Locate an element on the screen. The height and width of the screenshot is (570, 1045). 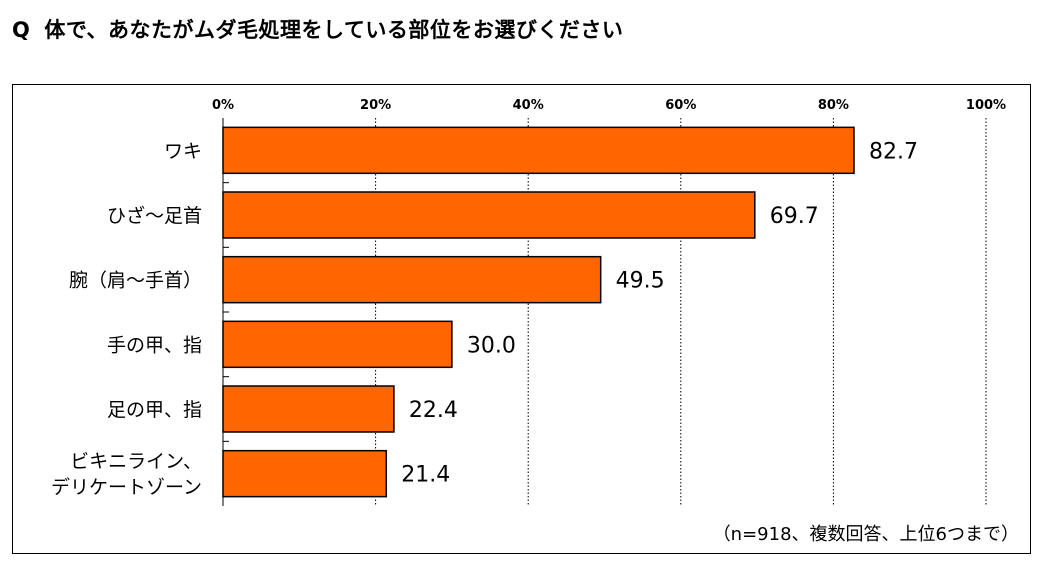
data-label: 21.4 is located at coordinates (425, 475).